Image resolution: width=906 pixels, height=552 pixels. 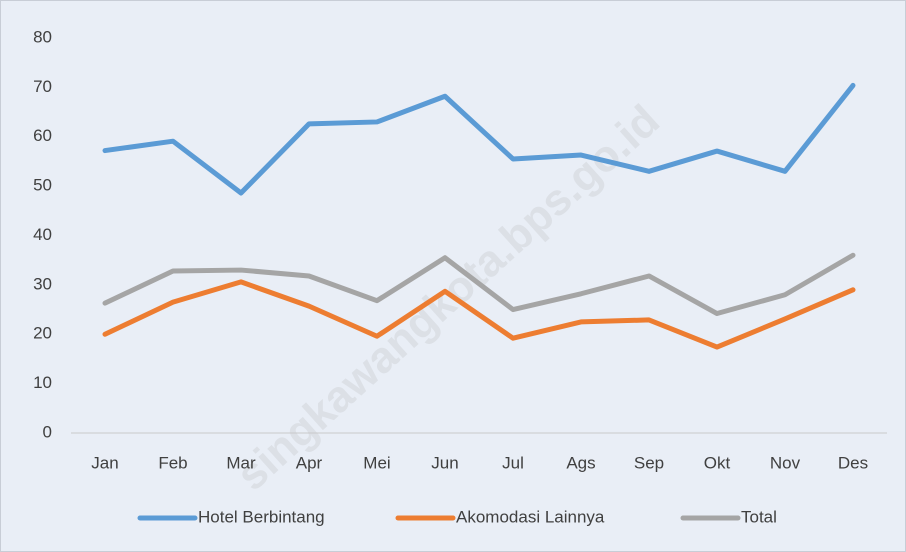 I want to click on y-tick-label: 80, so click(x=42, y=36).